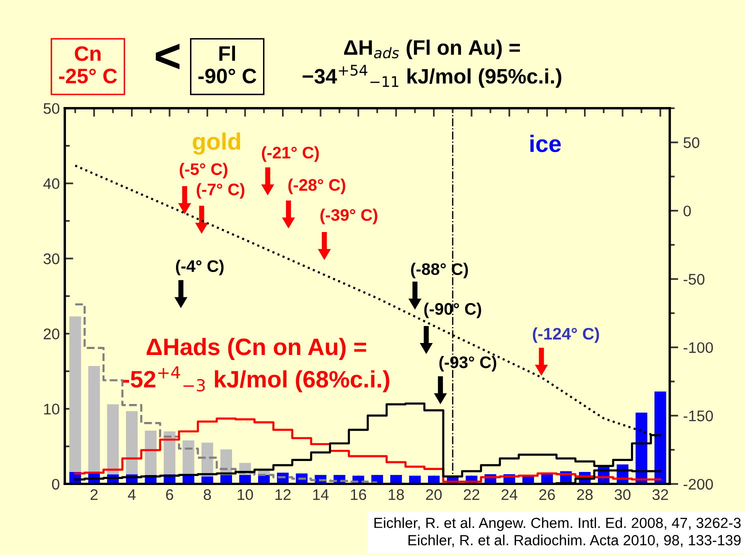  Describe the element at coordinates (439, 270) in the screenshot. I see `annotation: (-88° C)` at that location.